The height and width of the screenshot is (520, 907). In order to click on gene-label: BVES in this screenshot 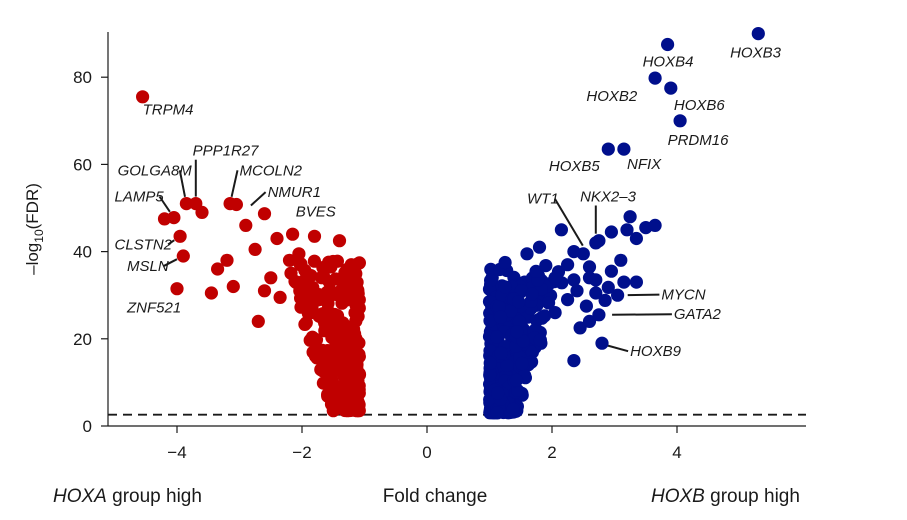, I will do `click(316, 212)`.